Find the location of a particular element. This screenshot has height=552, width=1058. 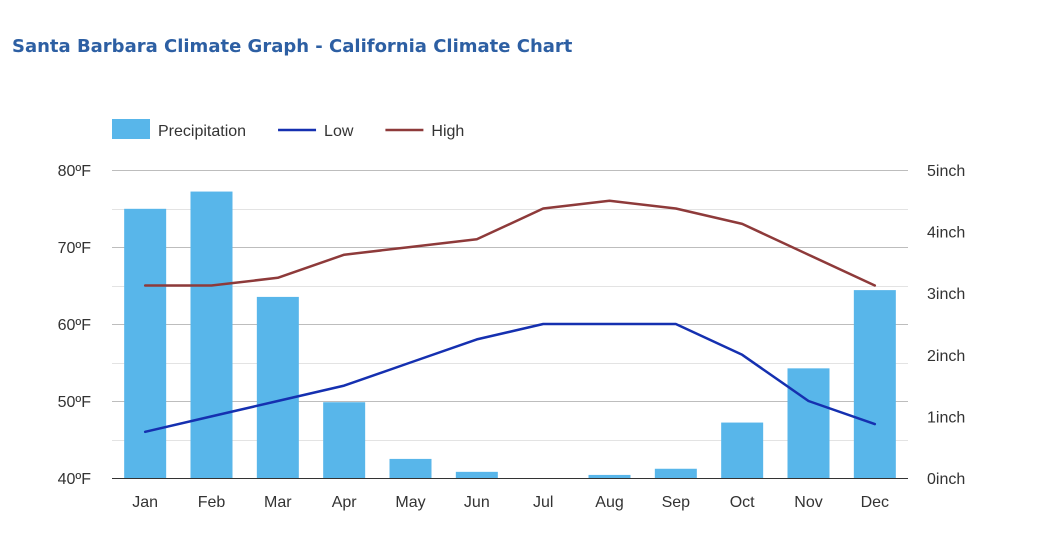

x-tick-label-jul: Jul is located at coordinates (543, 502).